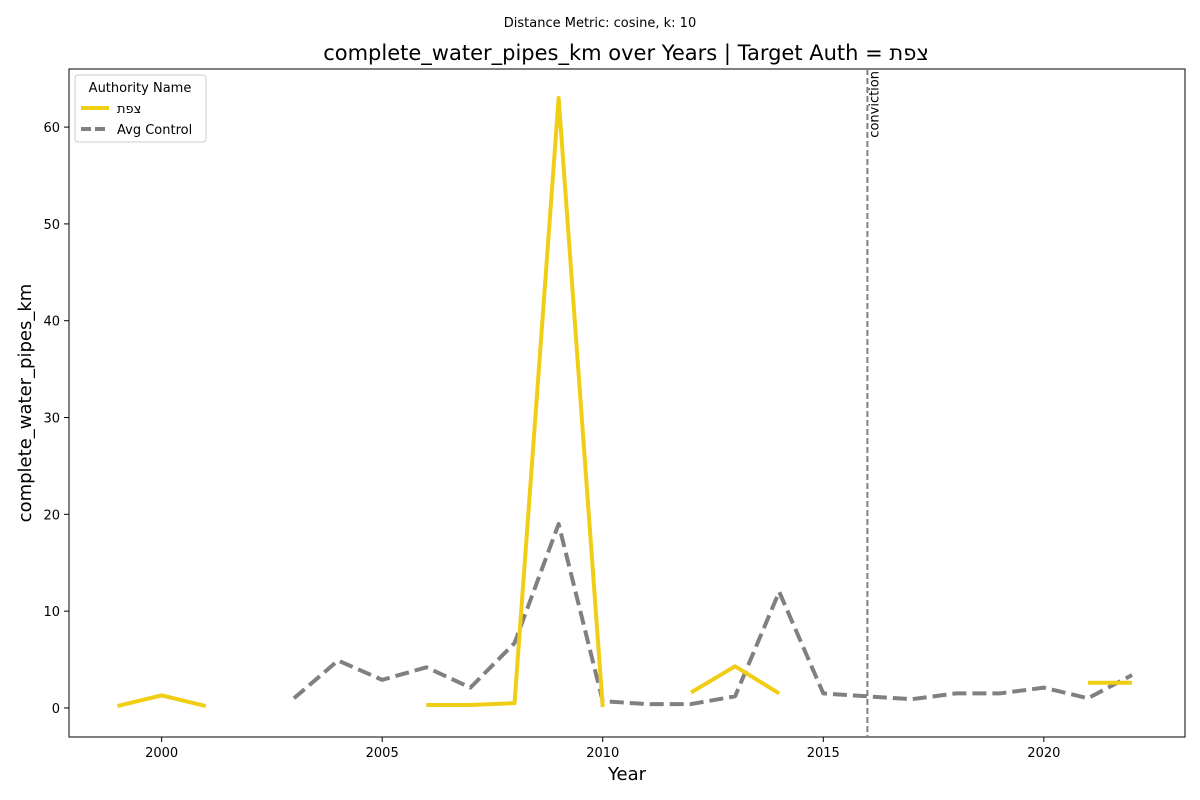  Describe the element at coordinates (823, 753) in the screenshot. I see `x-tick-label: 2015` at that location.